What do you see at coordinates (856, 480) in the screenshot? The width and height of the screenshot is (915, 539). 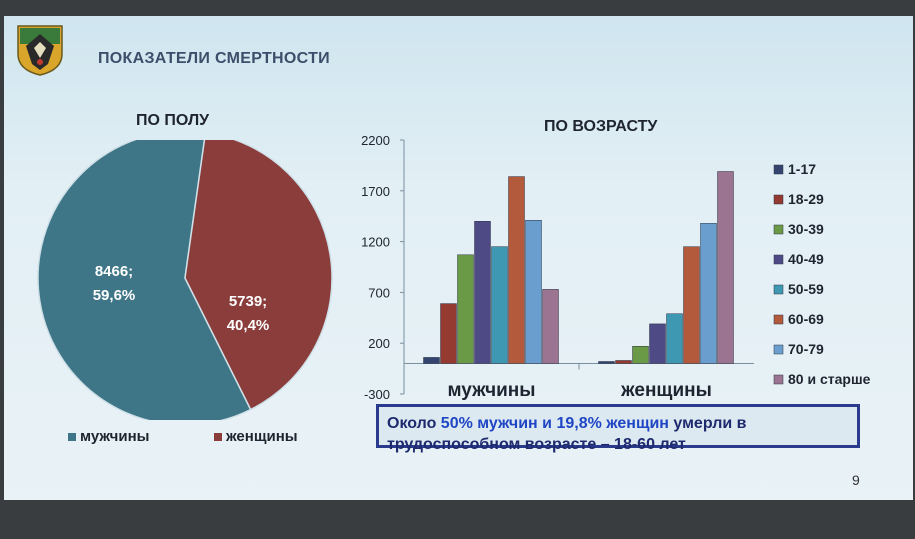 I see `page-number: 9` at bounding box center [856, 480].